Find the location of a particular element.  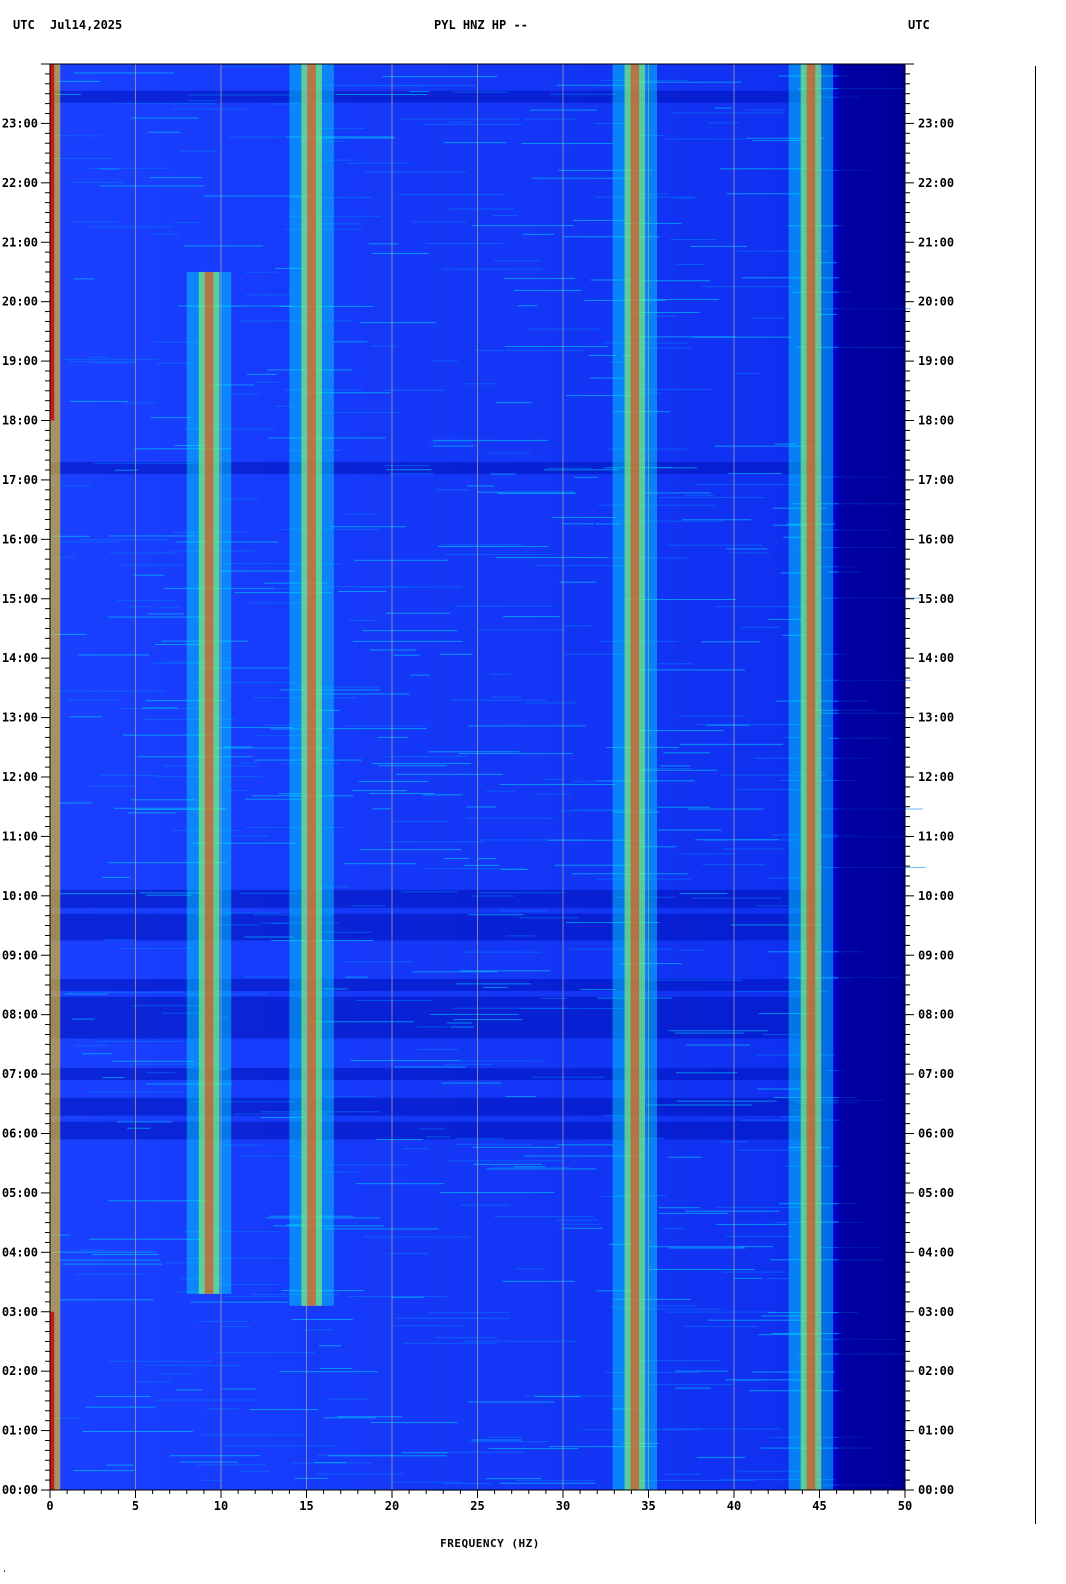

y-tick-label-right: 10:00 is located at coordinates (936, 896).